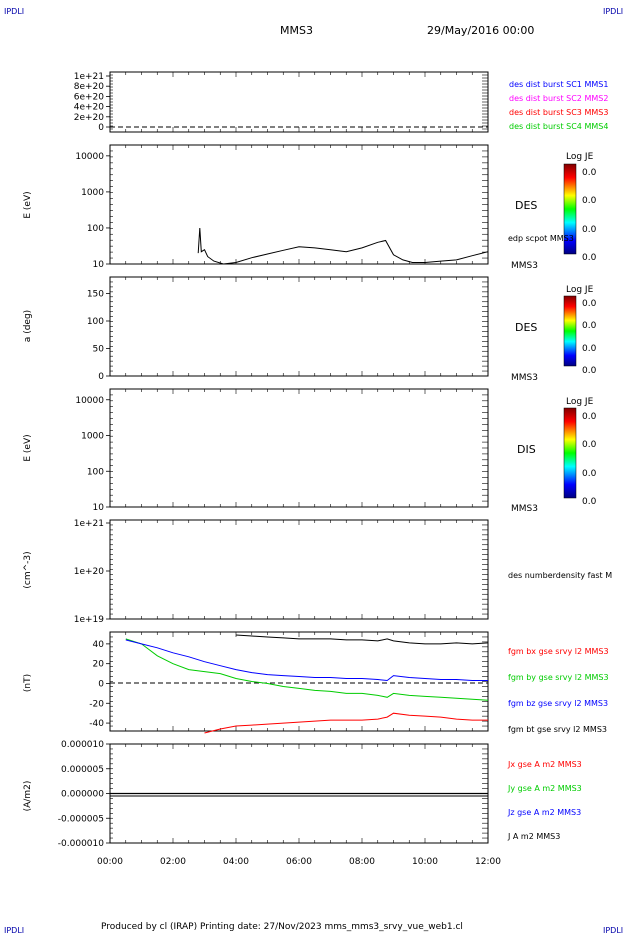 This screenshot has height=934, width=630. What do you see at coordinates (580, 402) in the screenshot?
I see `colorbar-3-title: Log JE` at bounding box center [580, 402].